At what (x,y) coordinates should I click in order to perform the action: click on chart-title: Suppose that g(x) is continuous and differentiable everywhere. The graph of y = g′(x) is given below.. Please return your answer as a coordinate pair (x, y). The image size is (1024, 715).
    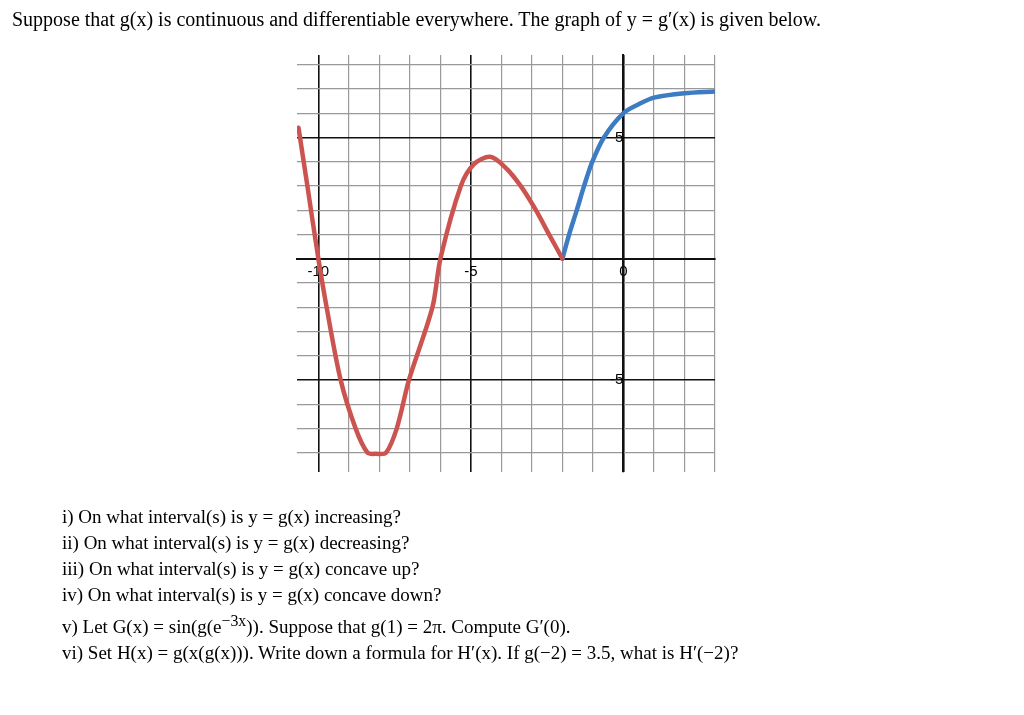
    Looking at the image, I should click on (416, 19).